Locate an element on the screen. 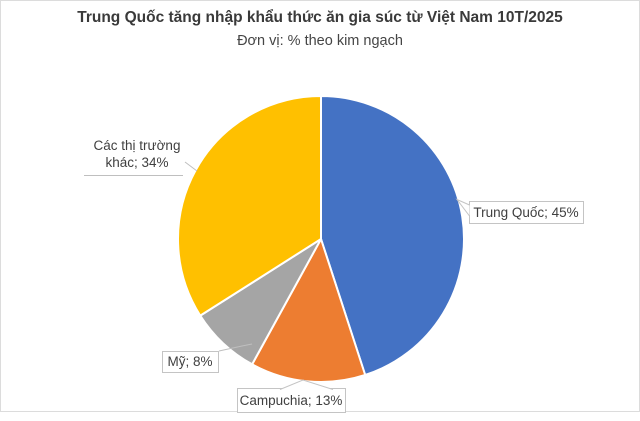 The image size is (640, 421). data-label-campuchia: Campuchia; 13% is located at coordinates (291, 400).